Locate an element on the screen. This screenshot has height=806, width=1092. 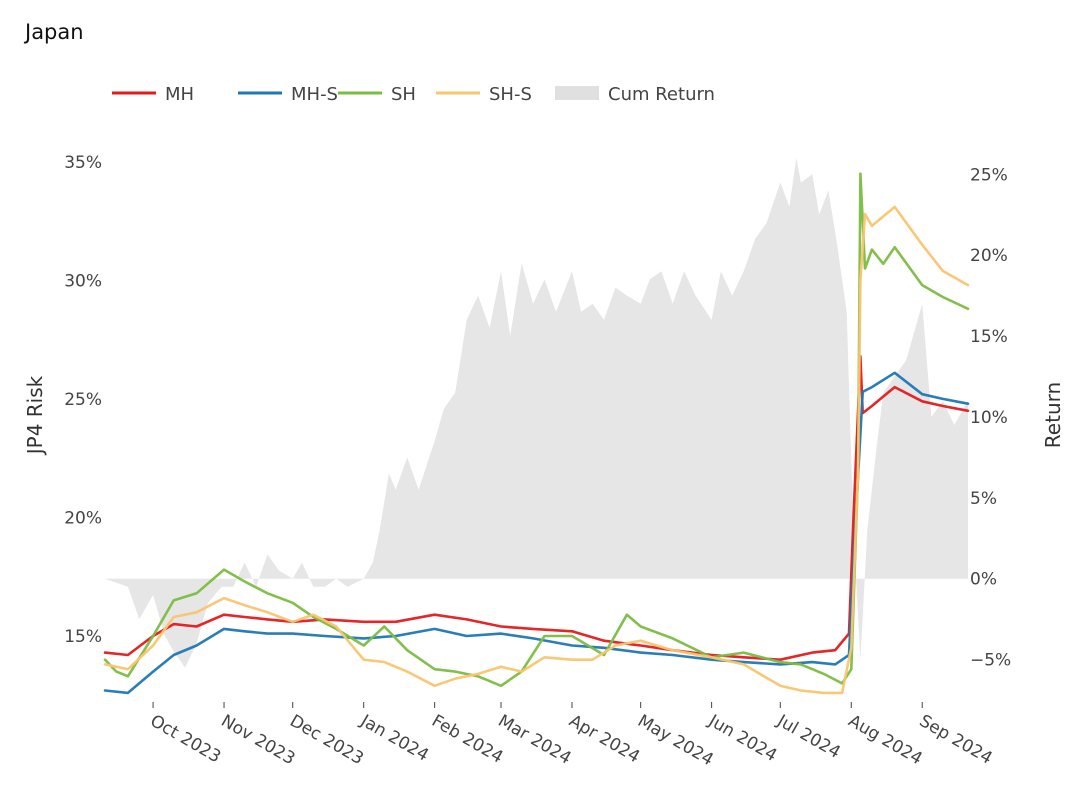
legend: MH MH-S SH SH-S Cum Return is located at coordinates (413, 94).